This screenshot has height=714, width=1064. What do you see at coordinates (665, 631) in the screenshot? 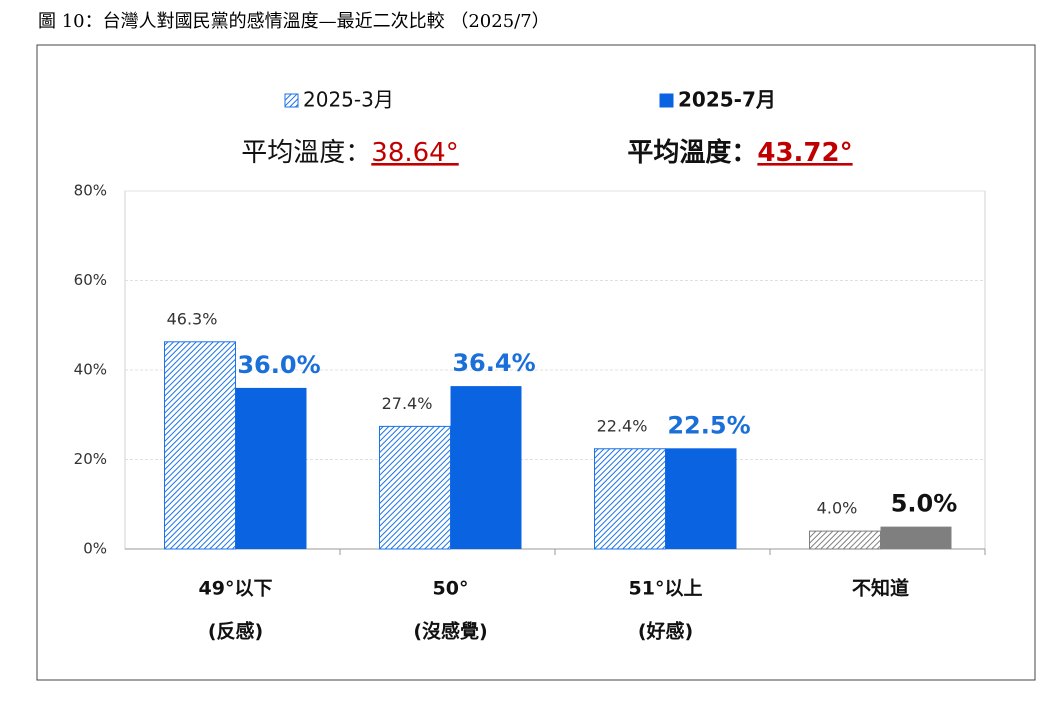
I see `x-tick-label: (好感)` at bounding box center [665, 631].